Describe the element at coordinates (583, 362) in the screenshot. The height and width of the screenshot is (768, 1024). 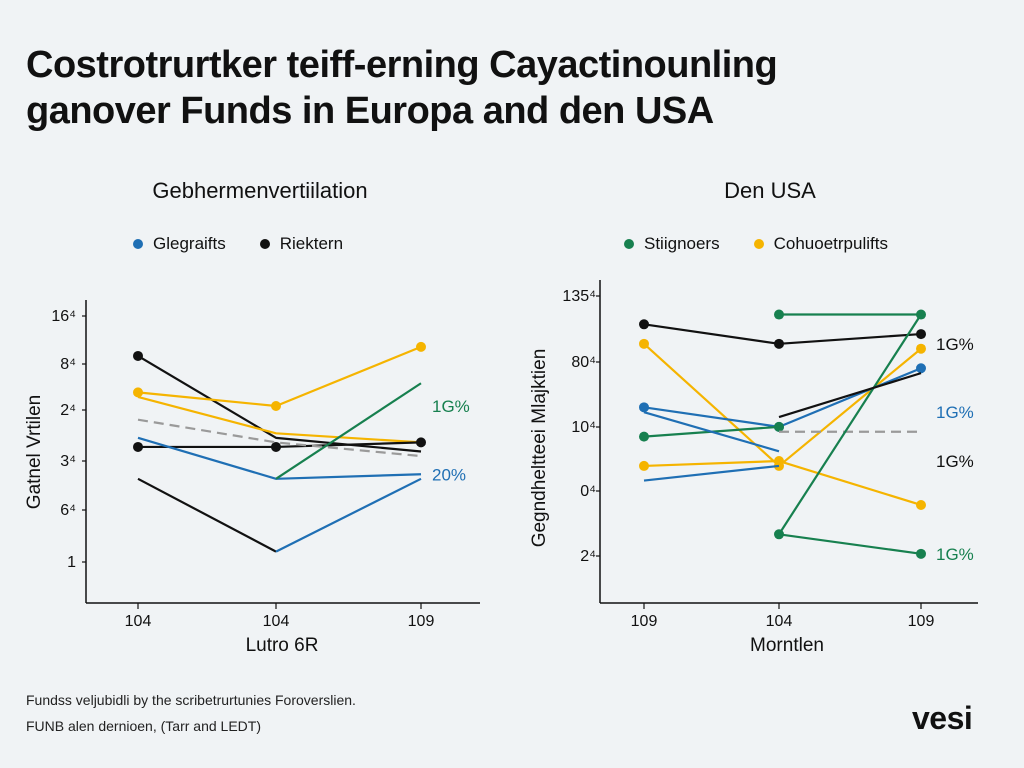
I see `y-tick-label: 80⁴` at that location.